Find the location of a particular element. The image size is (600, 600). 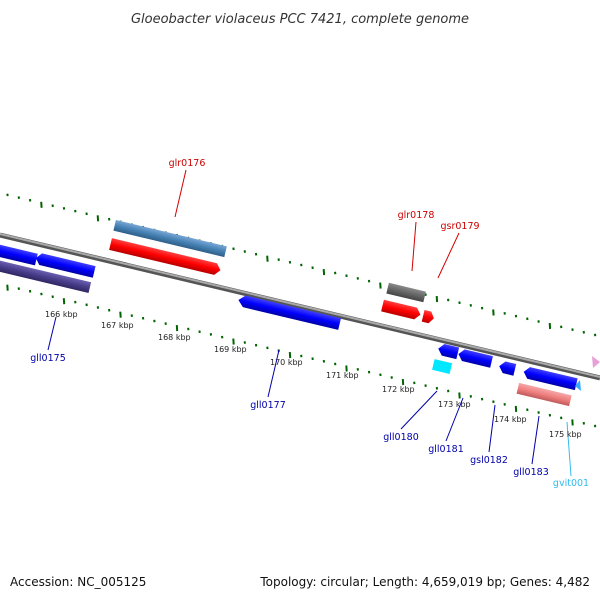

kbp-label: 170 kbp is located at coordinates (286, 362).